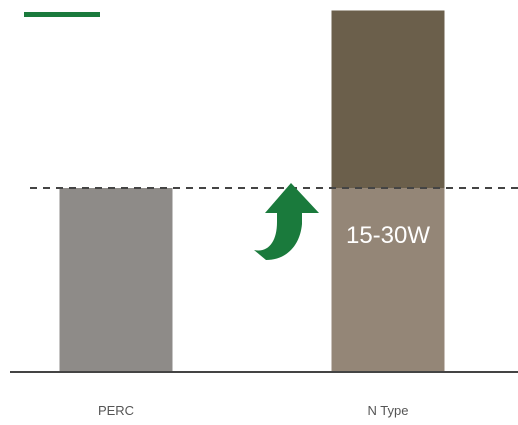 Image resolution: width=518 pixels, height=425 pixels. I want to click on x-tick-label-perc: PERC, so click(116, 410).